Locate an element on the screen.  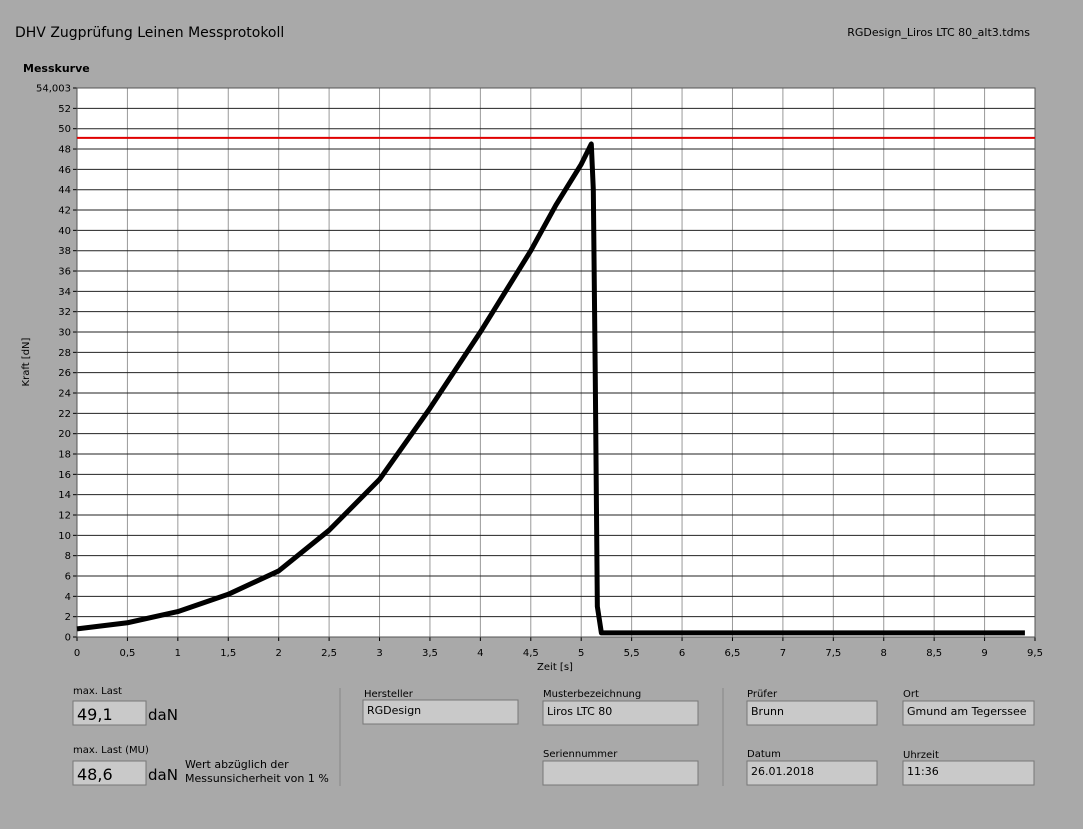
x-tick-label: 7,5 is located at coordinates (833, 653).